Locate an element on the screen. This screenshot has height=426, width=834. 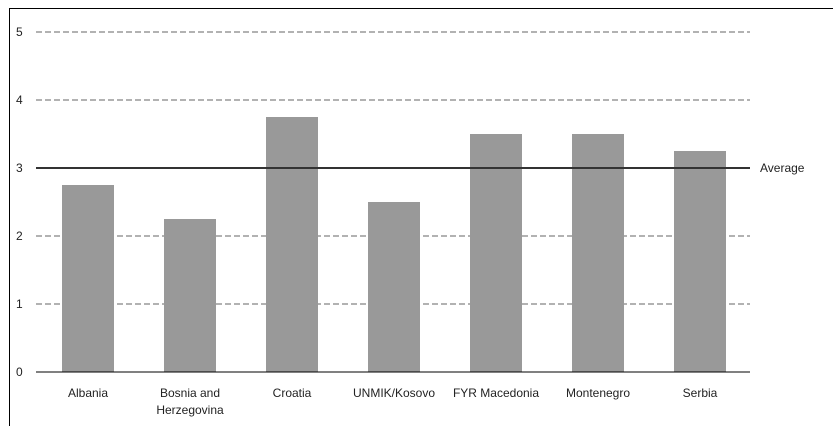
y-tick-label-2: 2 is located at coordinates (19, 236).